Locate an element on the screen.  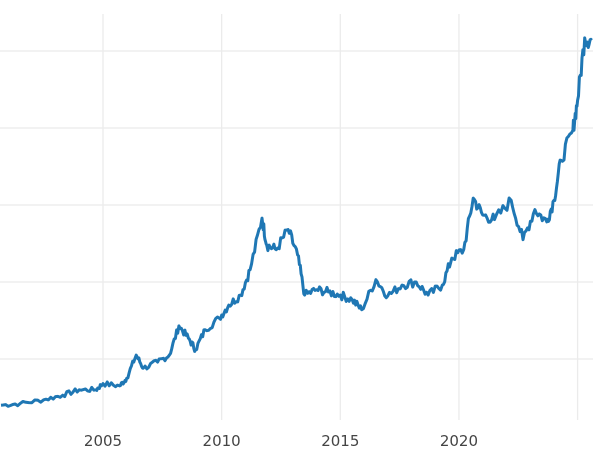
x-tick-label: 2005 is located at coordinates (103, 441).